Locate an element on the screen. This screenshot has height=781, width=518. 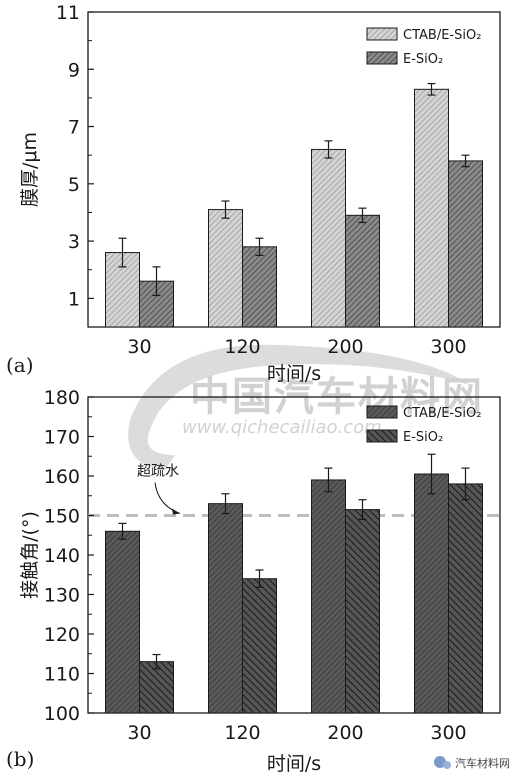
y-tick-label: 5 is located at coordinates (74, 185).